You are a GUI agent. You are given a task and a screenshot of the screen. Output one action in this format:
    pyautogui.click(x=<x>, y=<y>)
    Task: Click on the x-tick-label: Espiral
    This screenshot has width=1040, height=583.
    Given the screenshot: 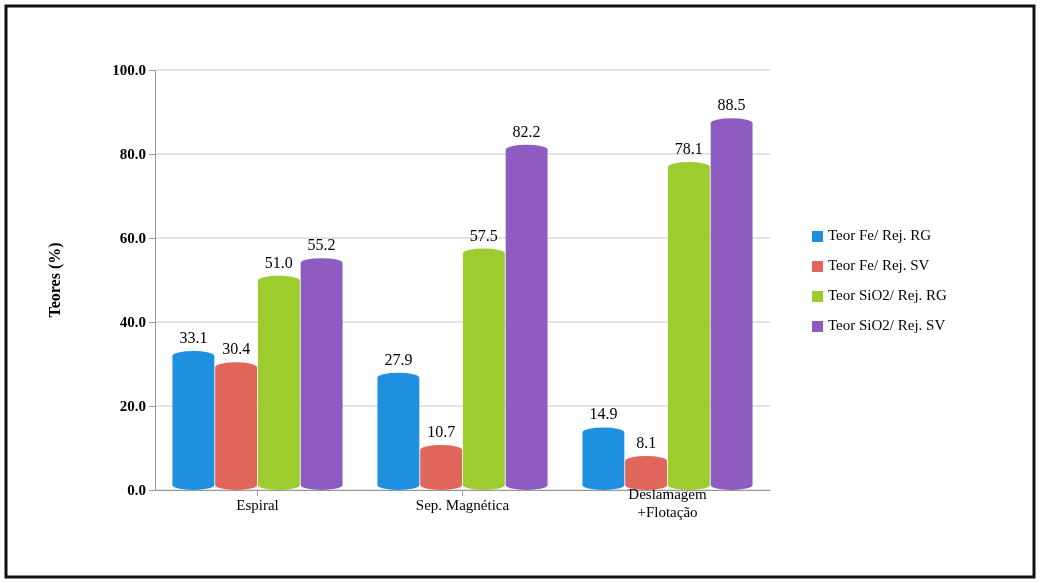 What is the action you would take?
    pyautogui.click(x=257, y=504)
    